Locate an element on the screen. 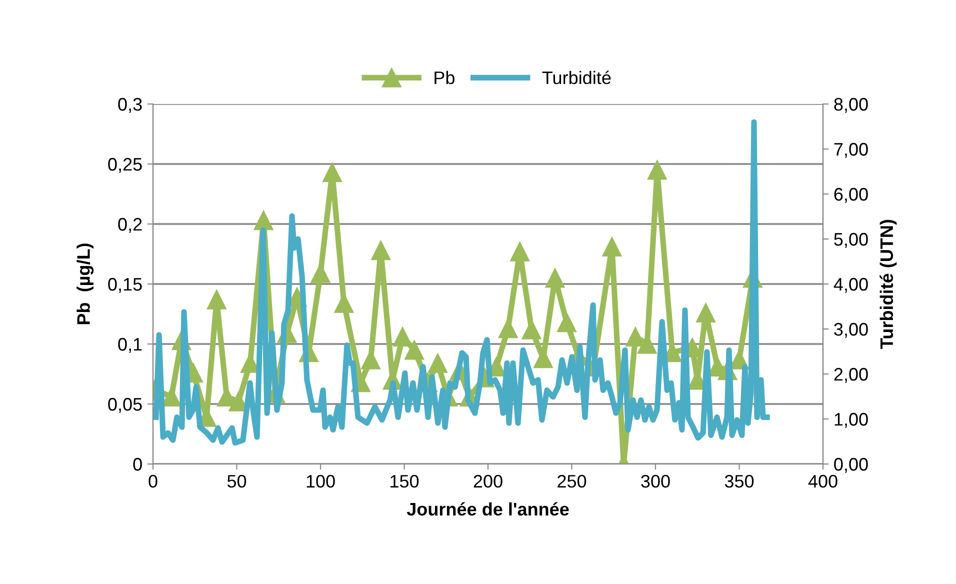  y-tick-label: 0,25 is located at coordinates (125, 165).